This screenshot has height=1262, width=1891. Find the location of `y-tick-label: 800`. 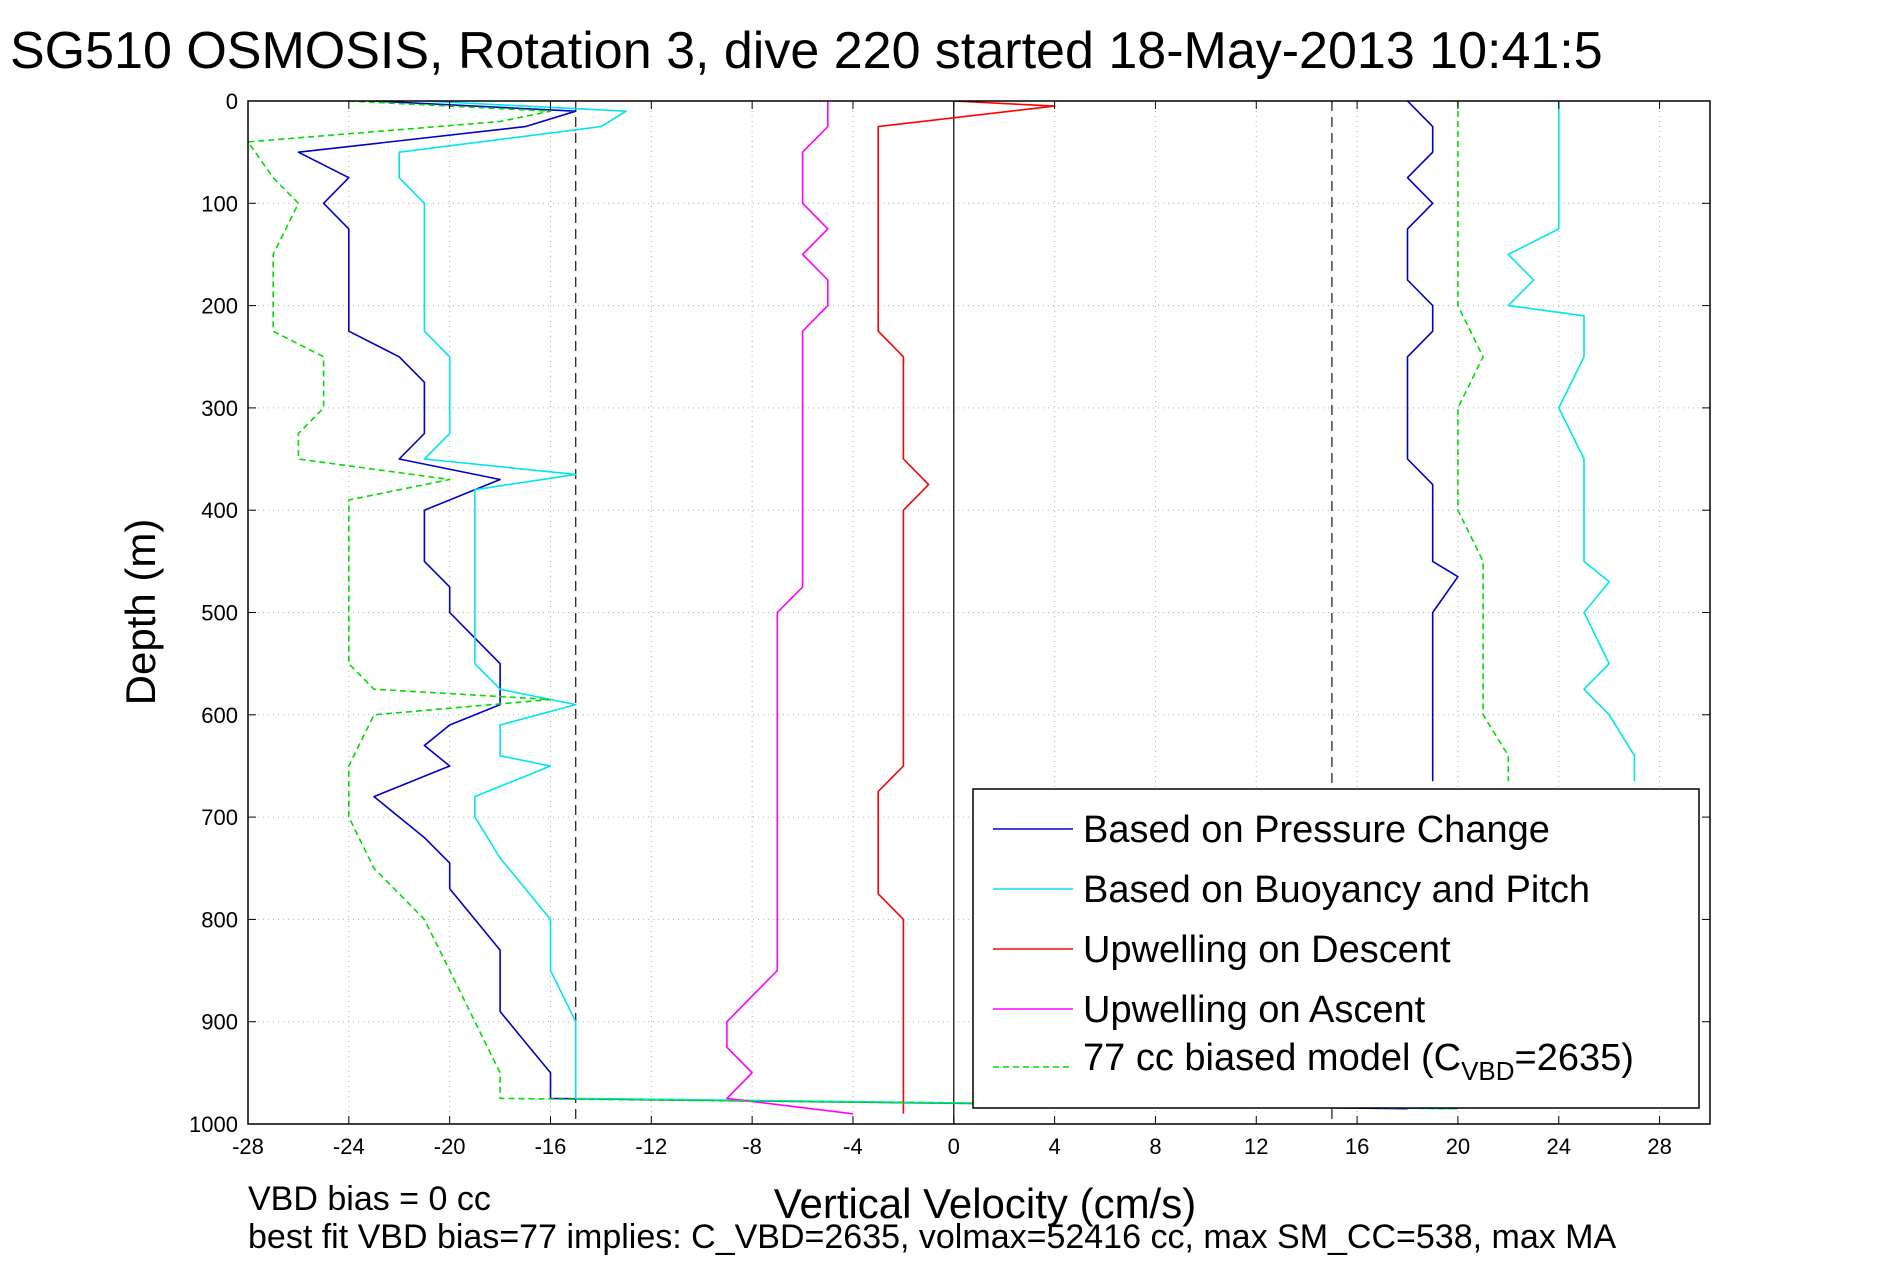

y-tick-label: 800 is located at coordinates (219, 919).